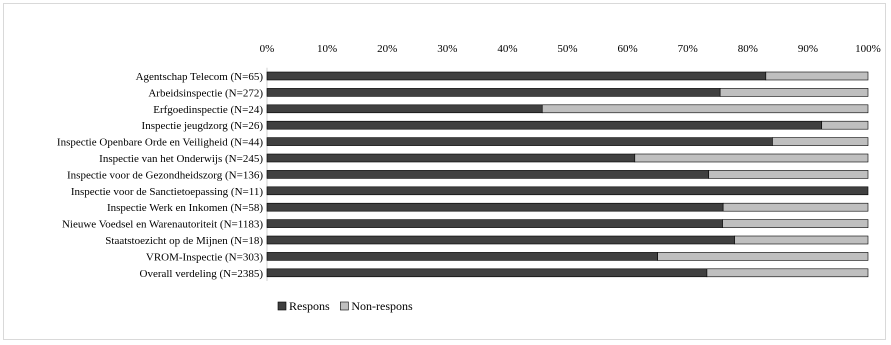 This screenshot has width=891, height=345. I want to click on x-axis-ticks: 0% 10% 20% 30% 40% 50% 60% 70% 80% 90% 100%, so click(570, 49).